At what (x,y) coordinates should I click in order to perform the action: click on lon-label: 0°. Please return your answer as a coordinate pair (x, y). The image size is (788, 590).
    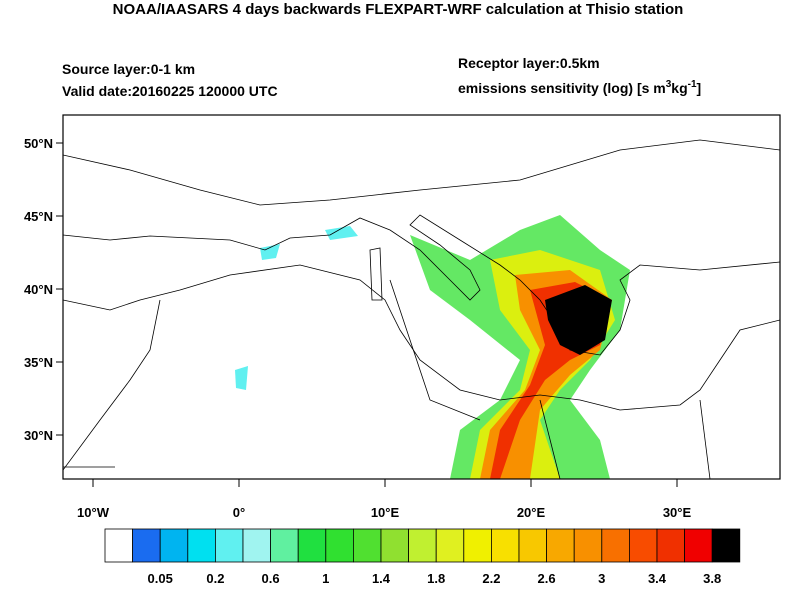
    Looking at the image, I should click on (239, 512).